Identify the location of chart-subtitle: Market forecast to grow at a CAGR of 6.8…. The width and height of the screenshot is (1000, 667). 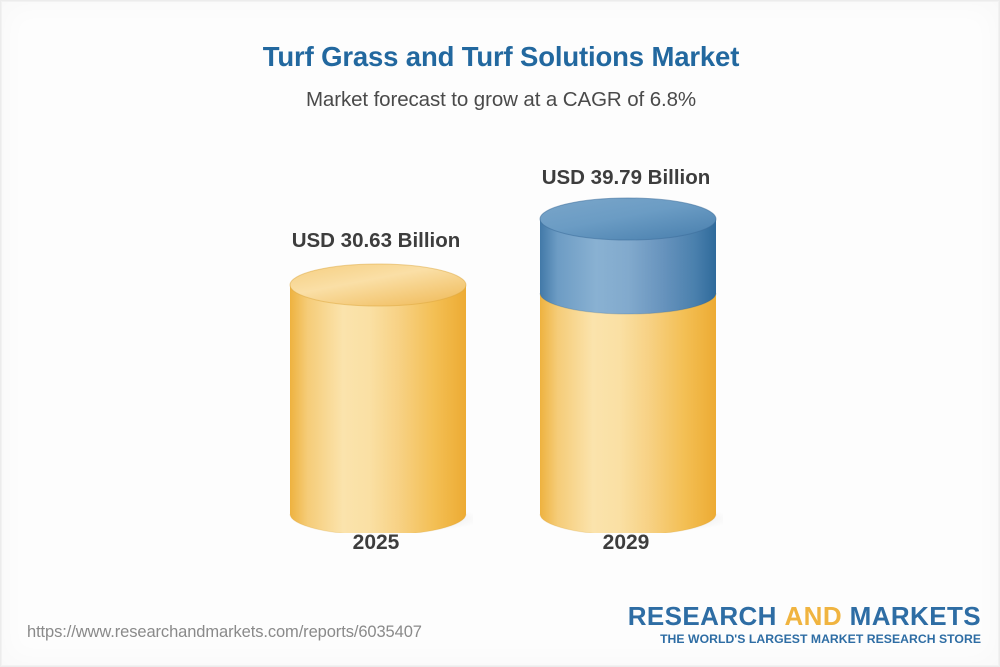
(501, 99).